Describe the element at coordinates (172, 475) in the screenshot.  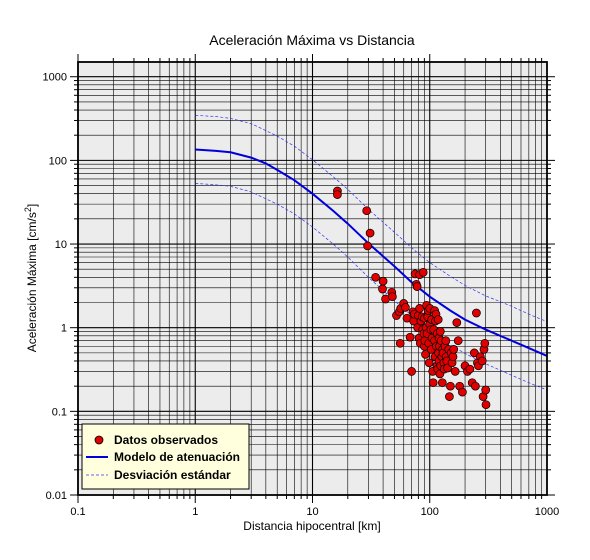
I see `legend-label-deviation: Desviación estándar` at that location.